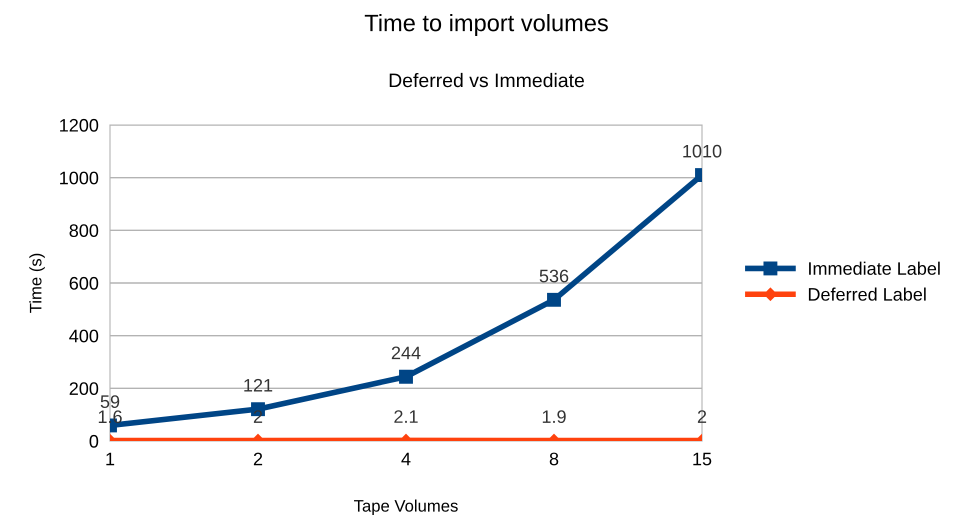  What do you see at coordinates (406, 353) in the screenshot?
I see `data-label: 244` at bounding box center [406, 353].